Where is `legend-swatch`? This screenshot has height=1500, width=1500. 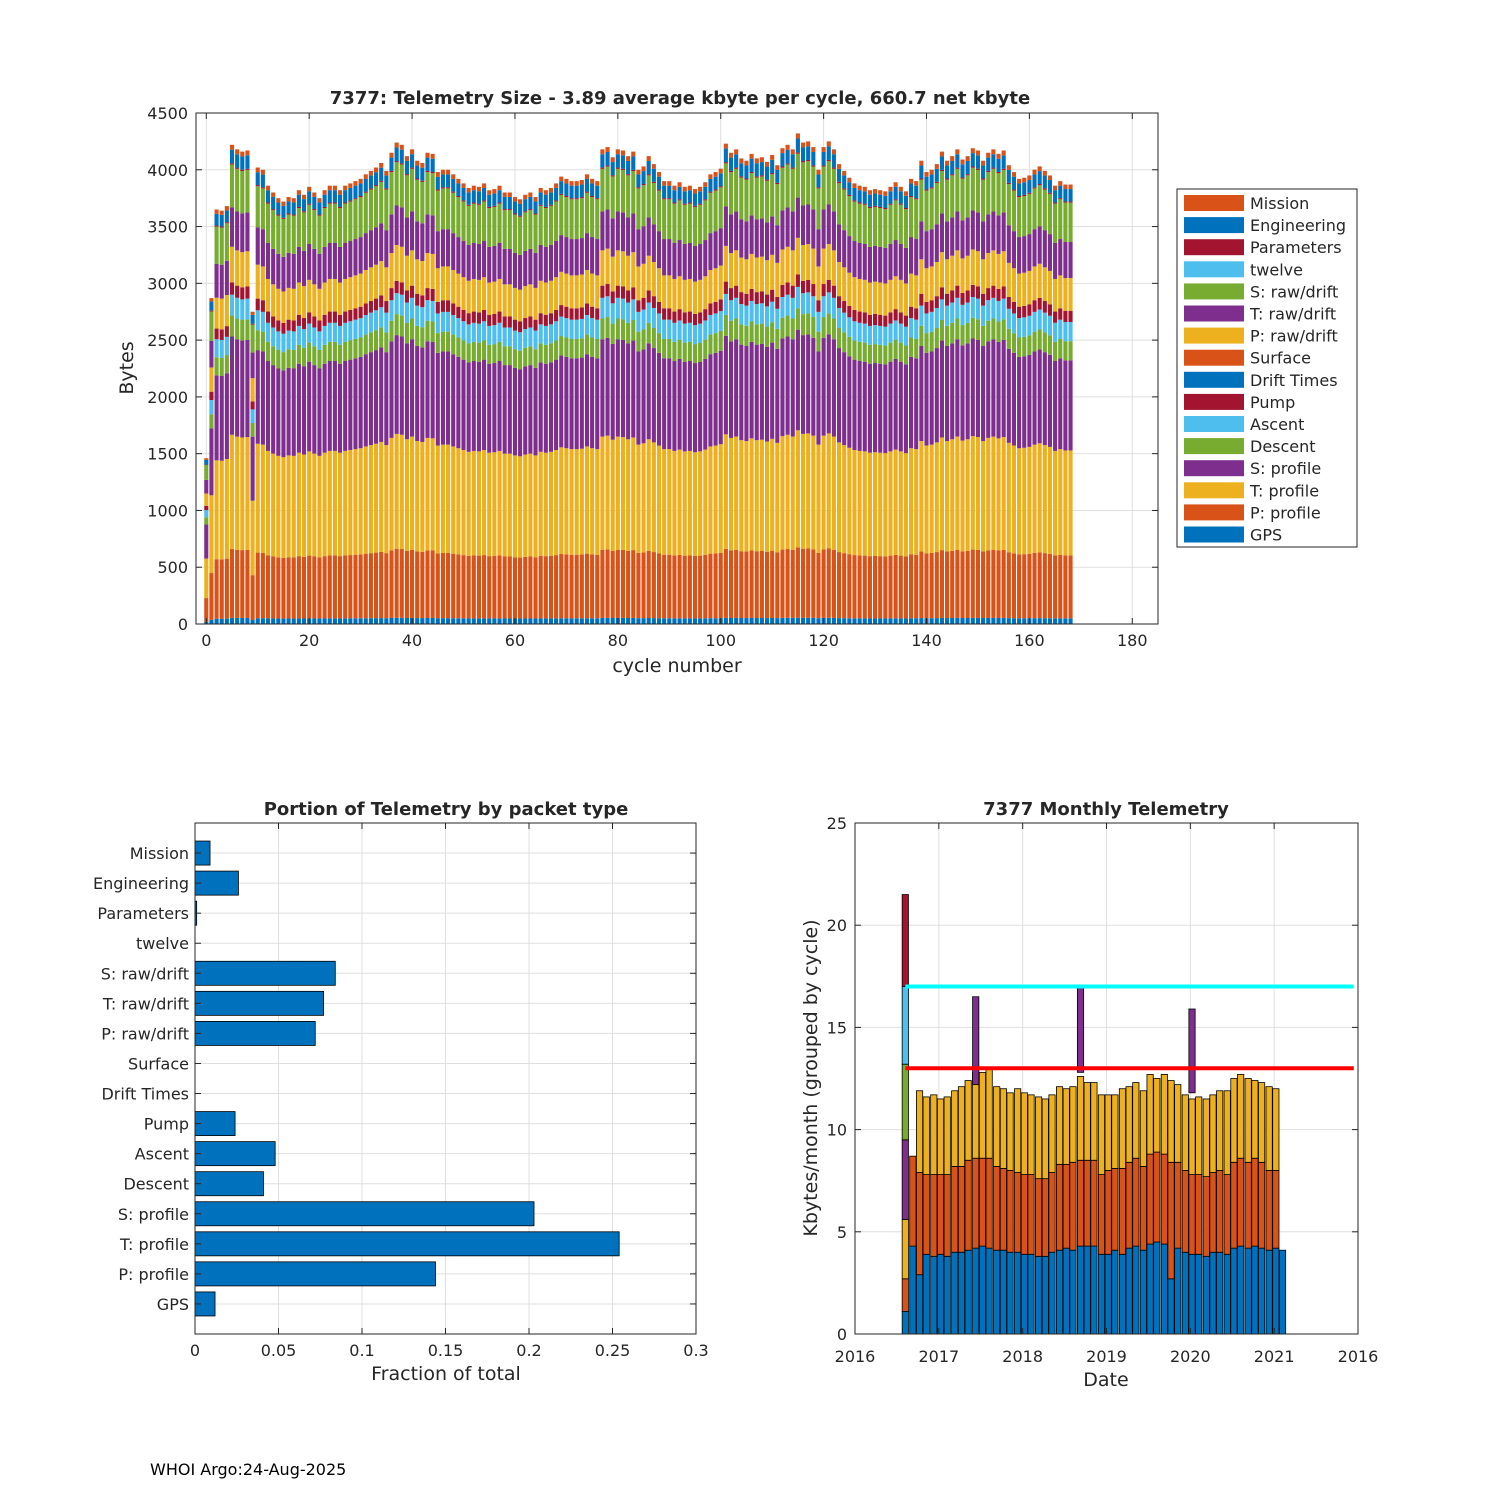
legend-swatch is located at coordinates (1214, 401).